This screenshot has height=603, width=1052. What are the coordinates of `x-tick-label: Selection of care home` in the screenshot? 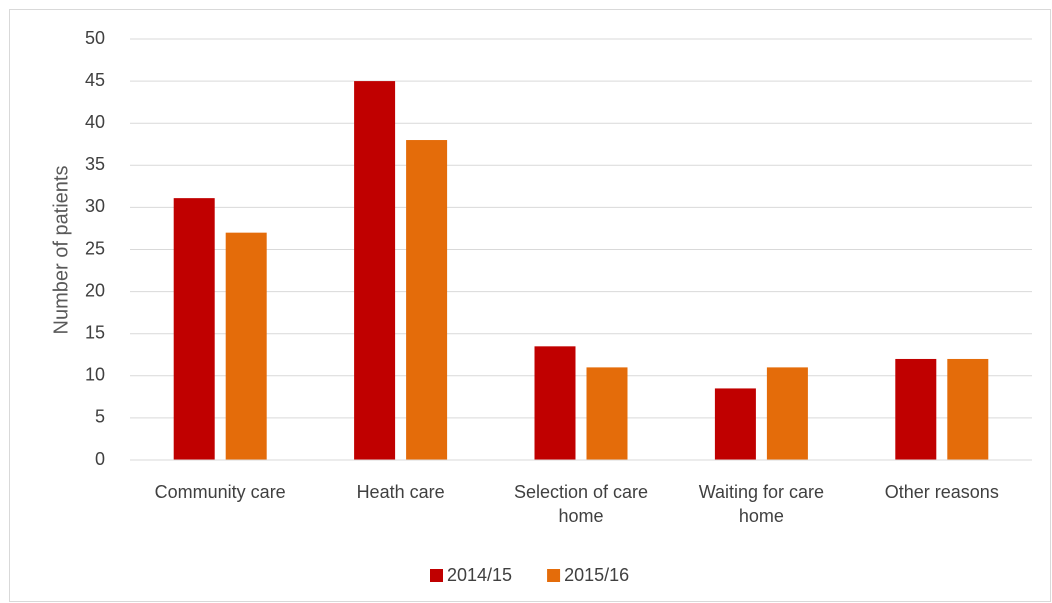 It's located at (581, 504).